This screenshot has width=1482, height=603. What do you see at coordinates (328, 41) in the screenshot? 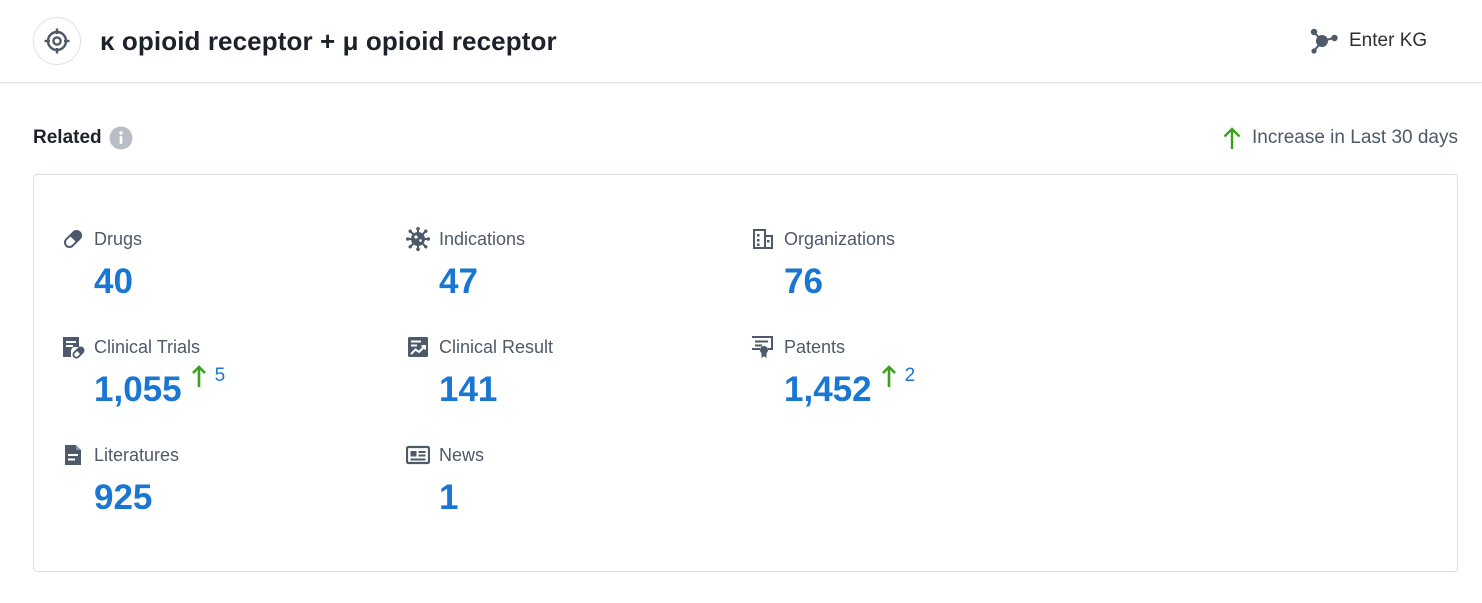
I see `page-title: κ opioid receptor + μ opioid receptor` at bounding box center [328, 41].